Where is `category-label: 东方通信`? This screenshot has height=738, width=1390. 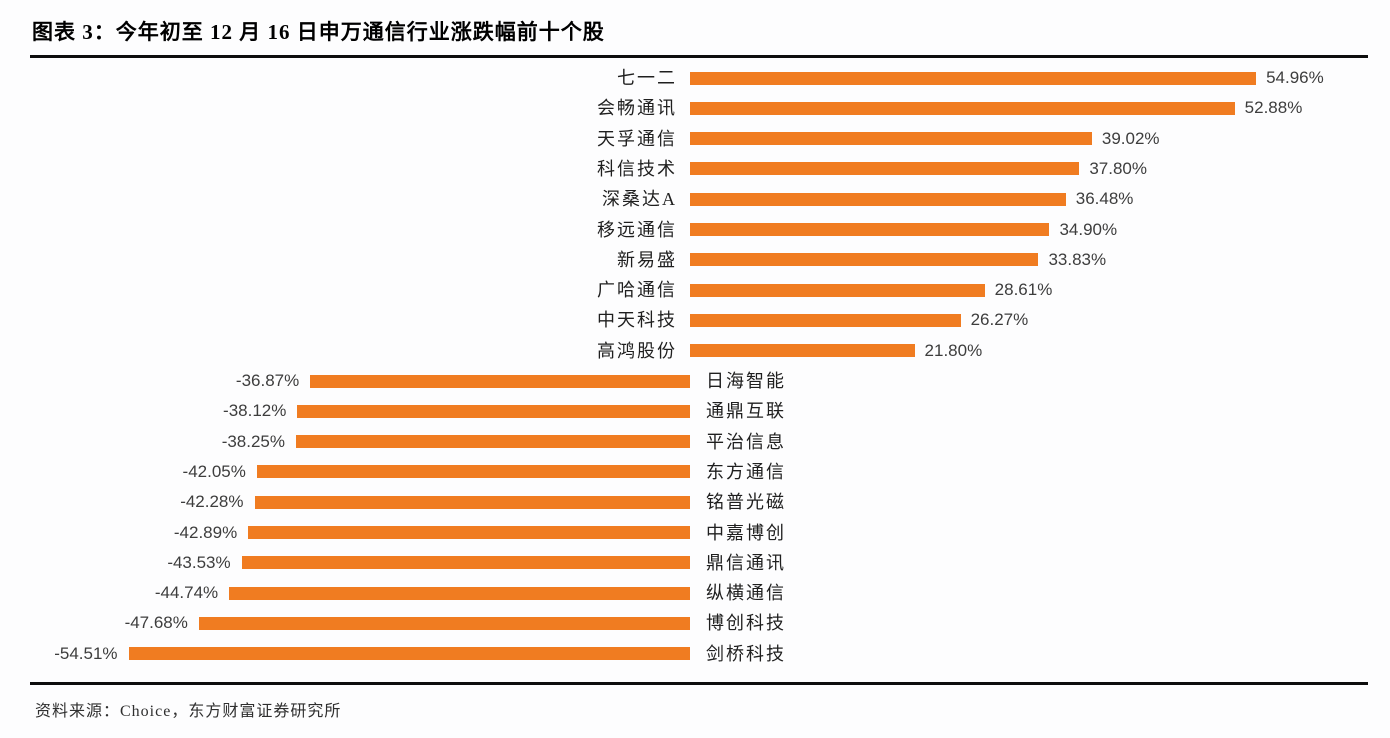 category-label: 东方通信 is located at coordinates (746, 471).